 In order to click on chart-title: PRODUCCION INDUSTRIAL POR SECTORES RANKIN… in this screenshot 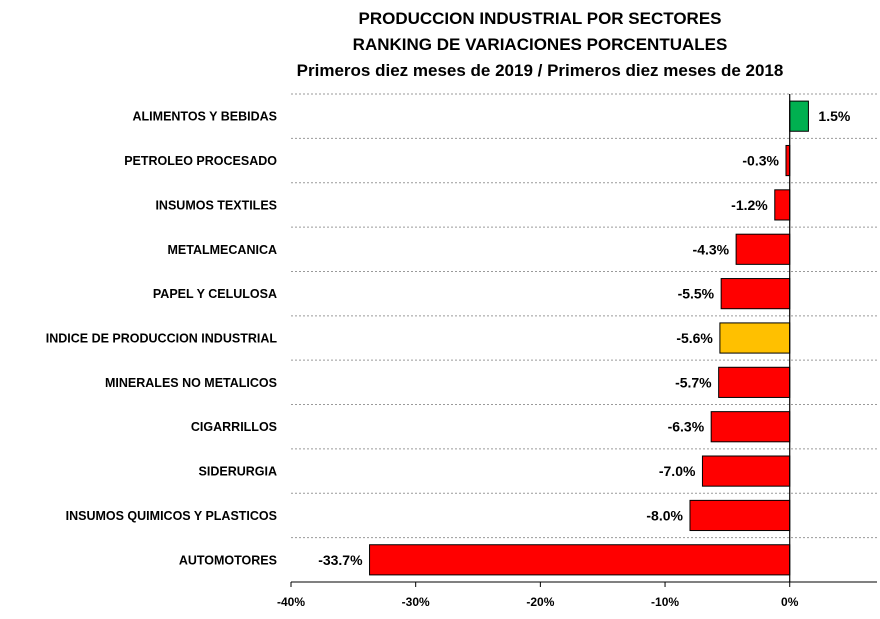, I will do `click(540, 44)`.